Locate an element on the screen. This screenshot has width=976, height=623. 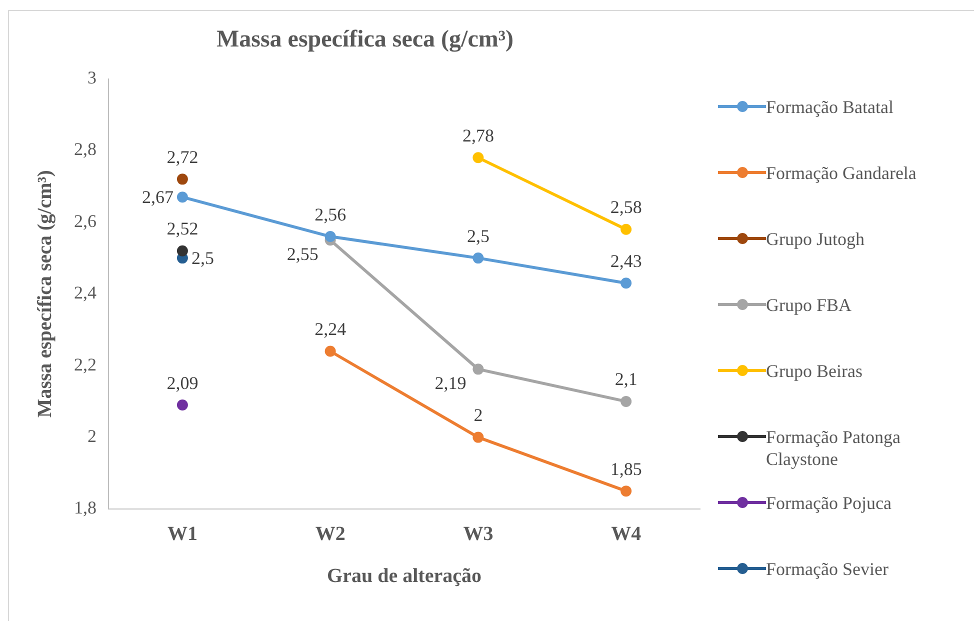
y-tick-label: 2,2 is located at coordinates (85, 364).